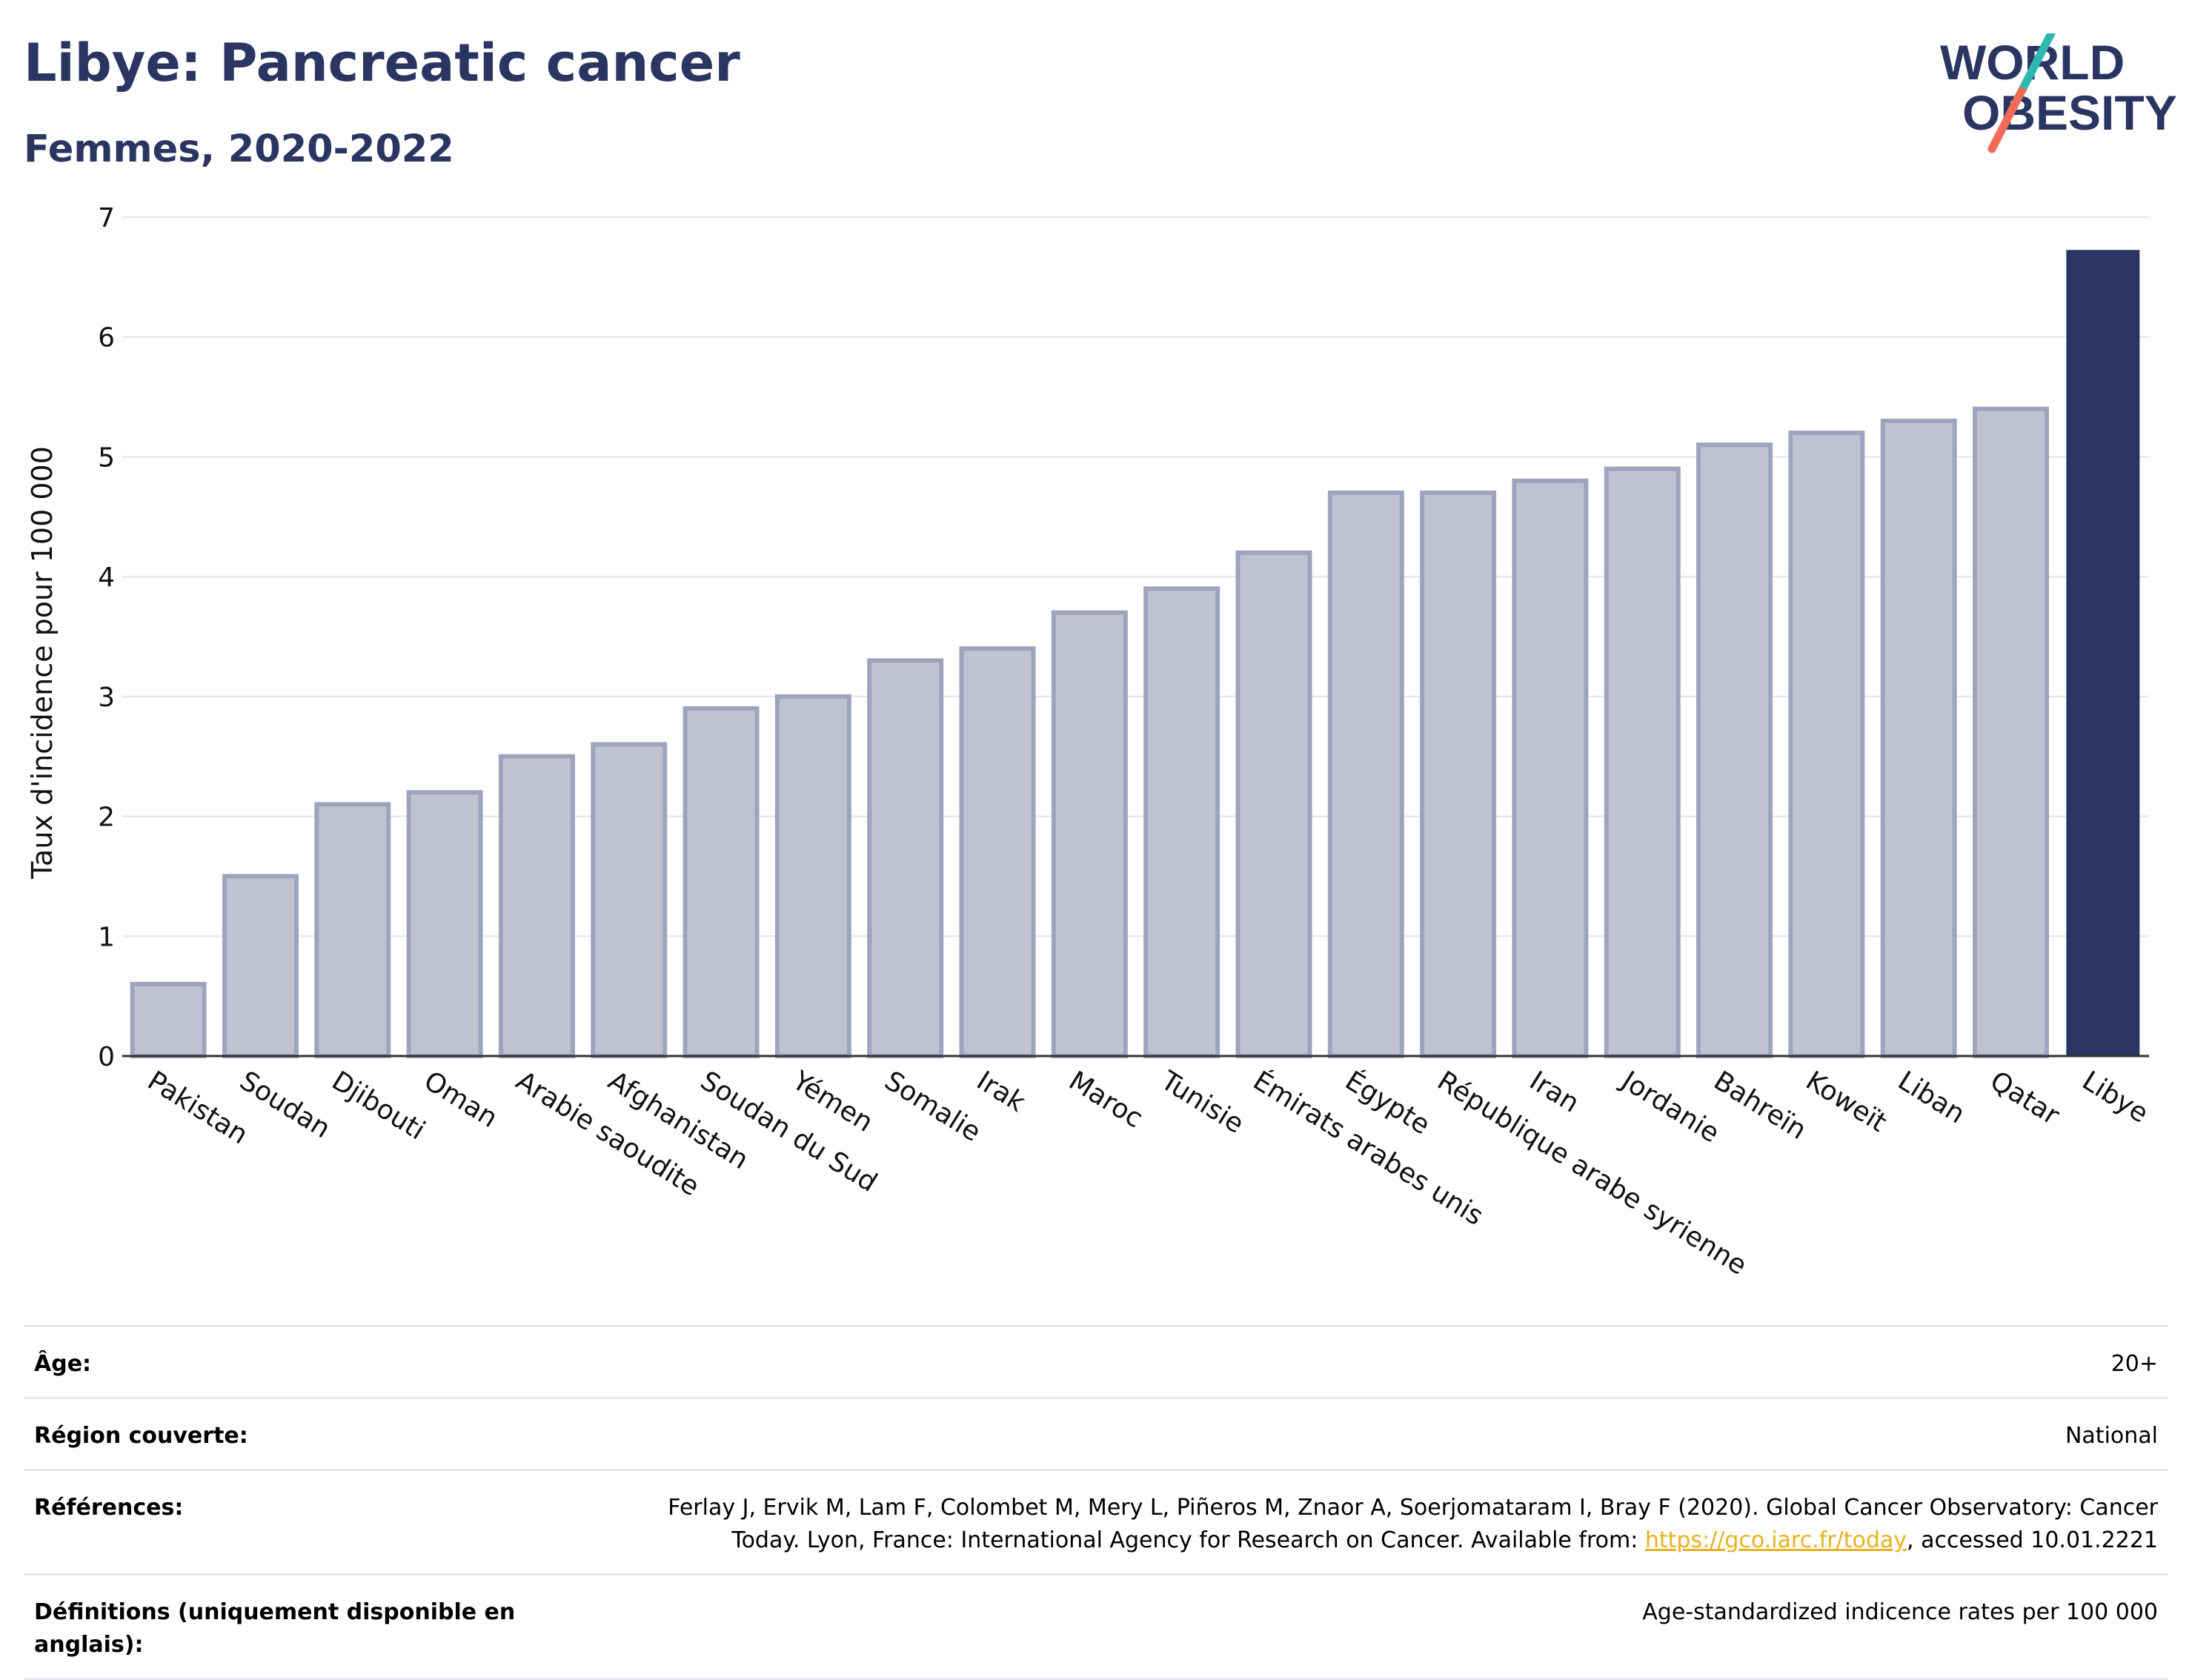 The image size is (2192, 1680). I want to click on region-label: Région couverte:, so click(141, 1436).